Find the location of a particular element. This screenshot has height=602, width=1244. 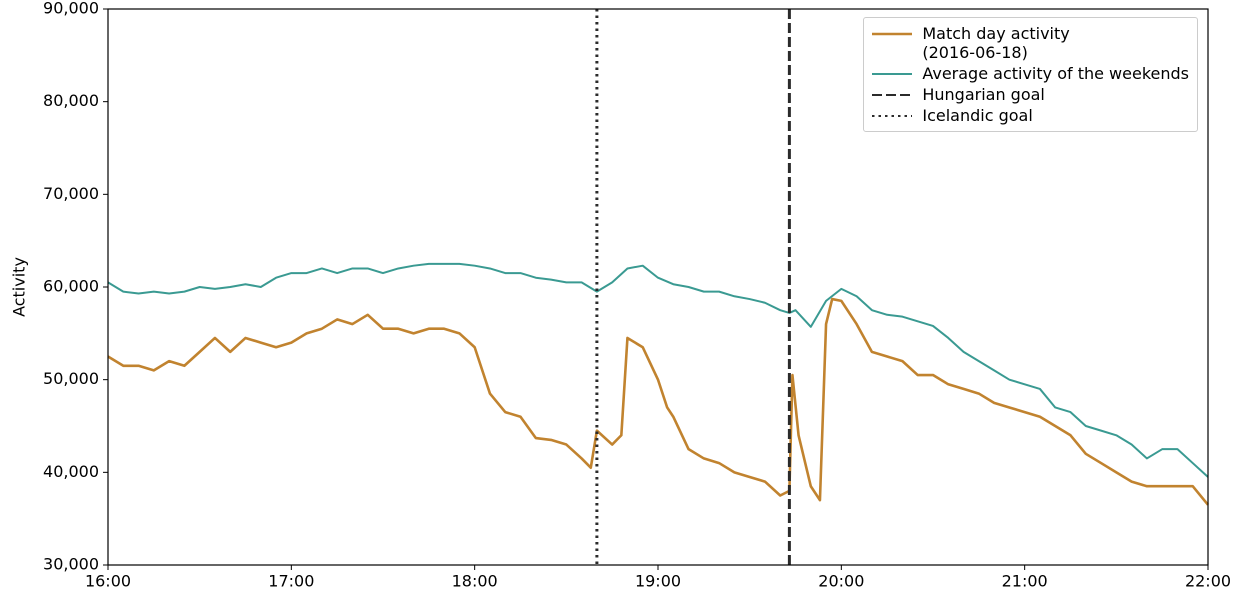

x-tick-label: 19:00 is located at coordinates (658, 581).